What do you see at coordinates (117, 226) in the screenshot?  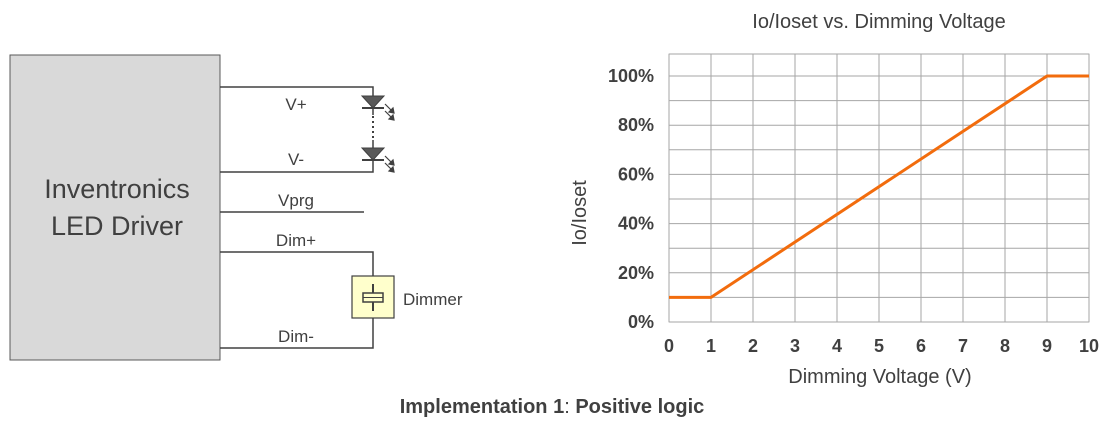 I see `driver-label-line2: LED Driver` at bounding box center [117, 226].